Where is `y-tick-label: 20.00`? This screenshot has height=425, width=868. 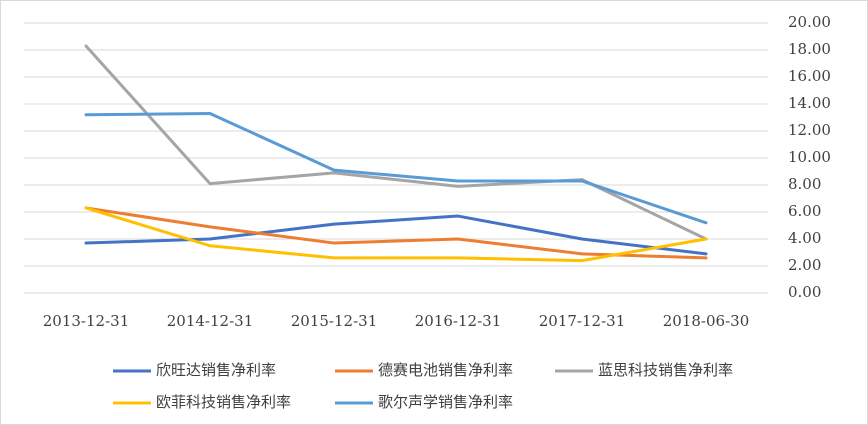
y-tick-label: 20.00 is located at coordinates (809, 22).